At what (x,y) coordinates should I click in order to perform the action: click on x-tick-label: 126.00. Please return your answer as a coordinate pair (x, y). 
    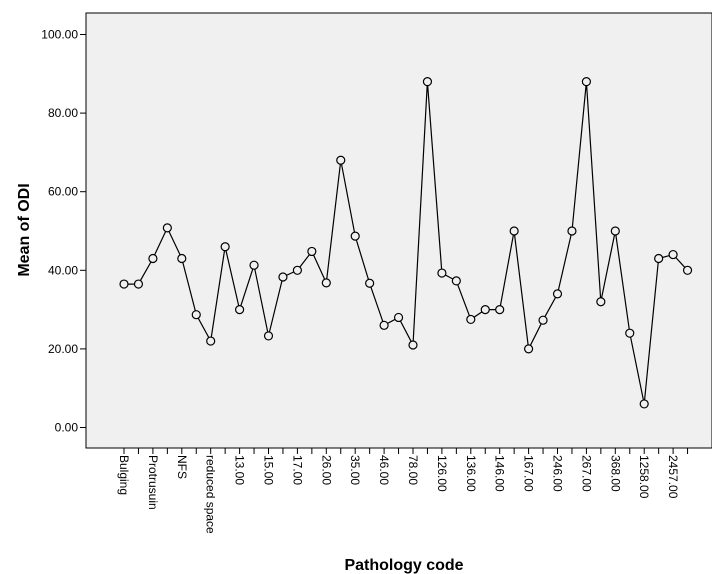
    Looking at the image, I should click on (442, 473).